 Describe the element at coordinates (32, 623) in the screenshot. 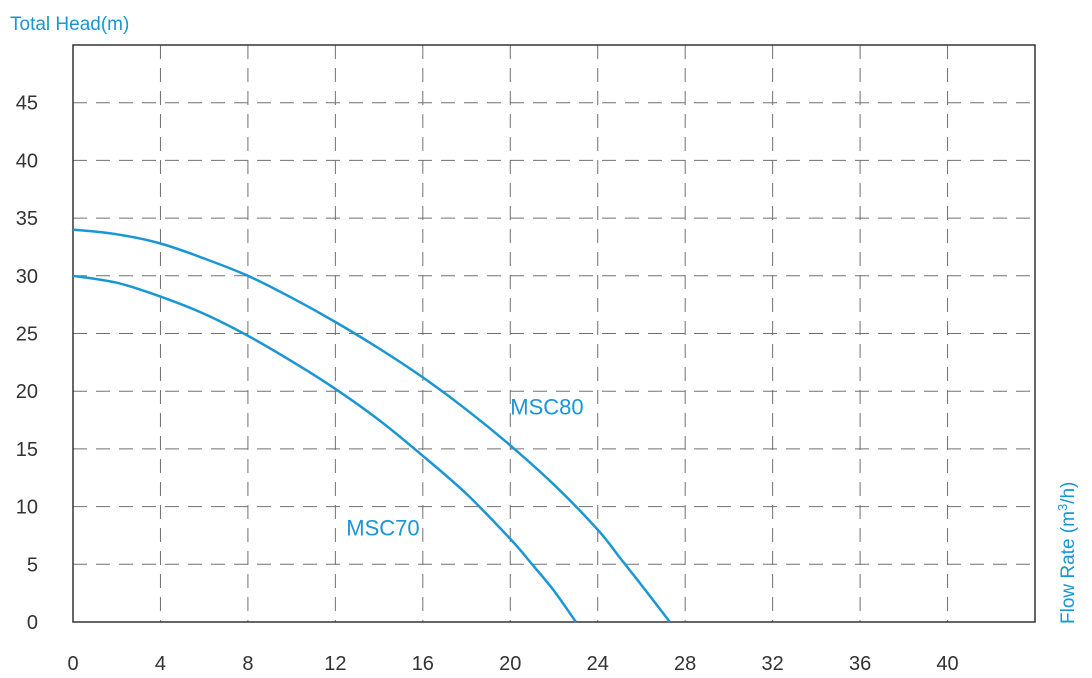

I see `y-tick-label: 0` at that location.